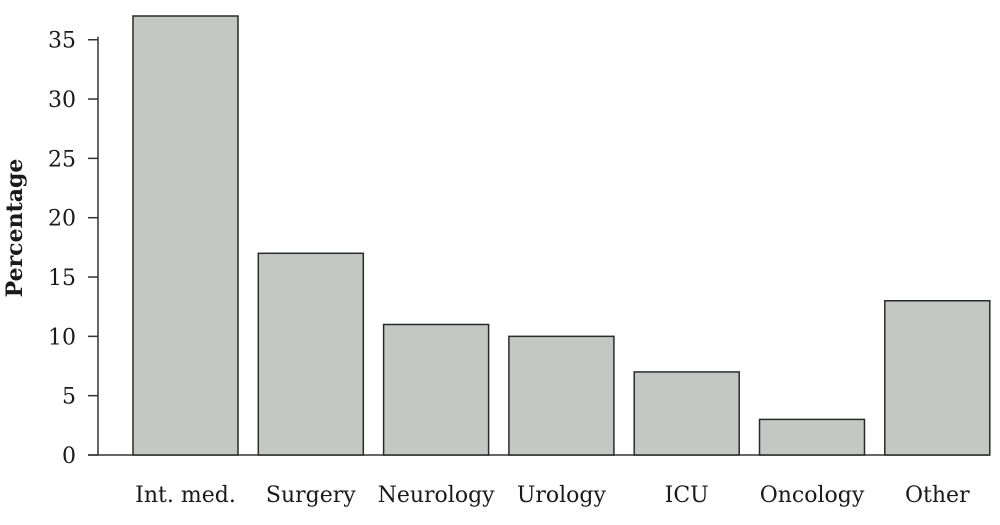 The height and width of the screenshot is (525, 1000). I want to click on x-tick-label: Surgery, so click(311, 495).